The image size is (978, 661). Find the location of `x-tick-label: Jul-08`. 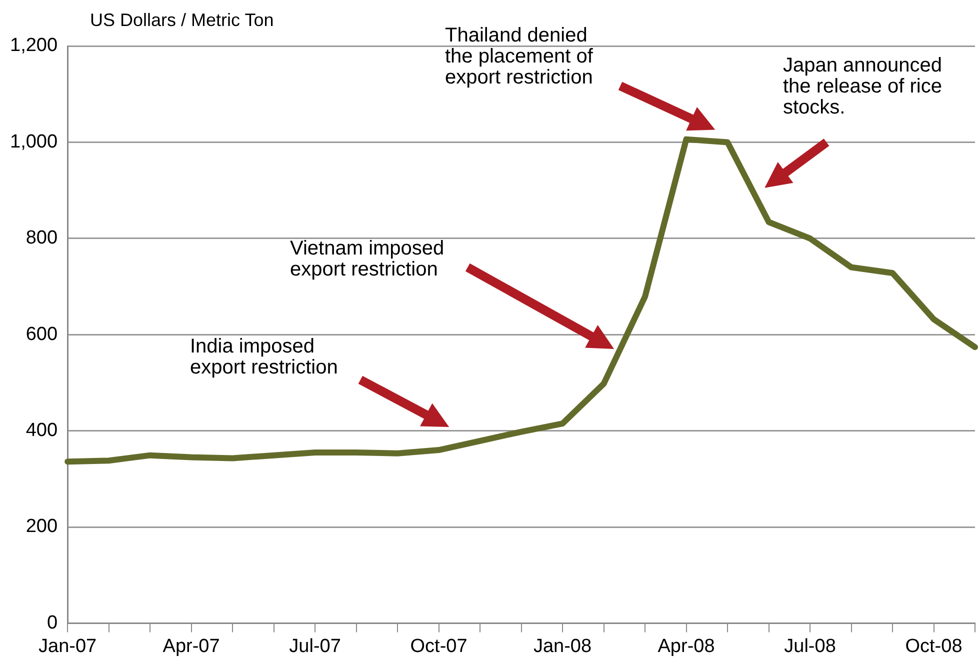

x-tick-label: Jul-08 is located at coordinates (810, 646).